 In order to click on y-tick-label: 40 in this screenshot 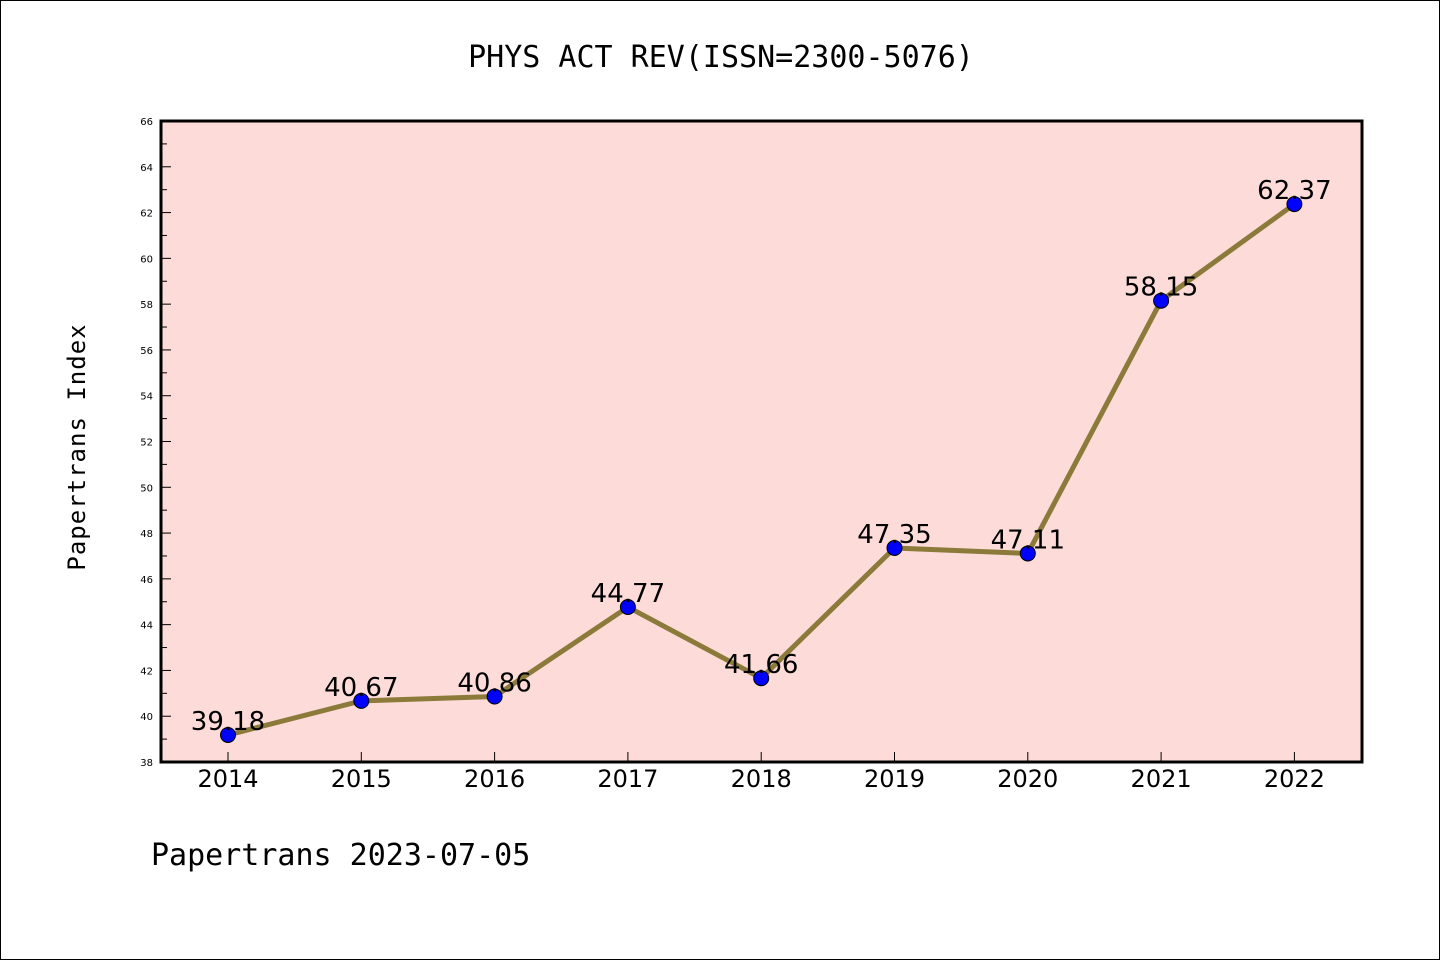, I will do `click(146, 717)`.